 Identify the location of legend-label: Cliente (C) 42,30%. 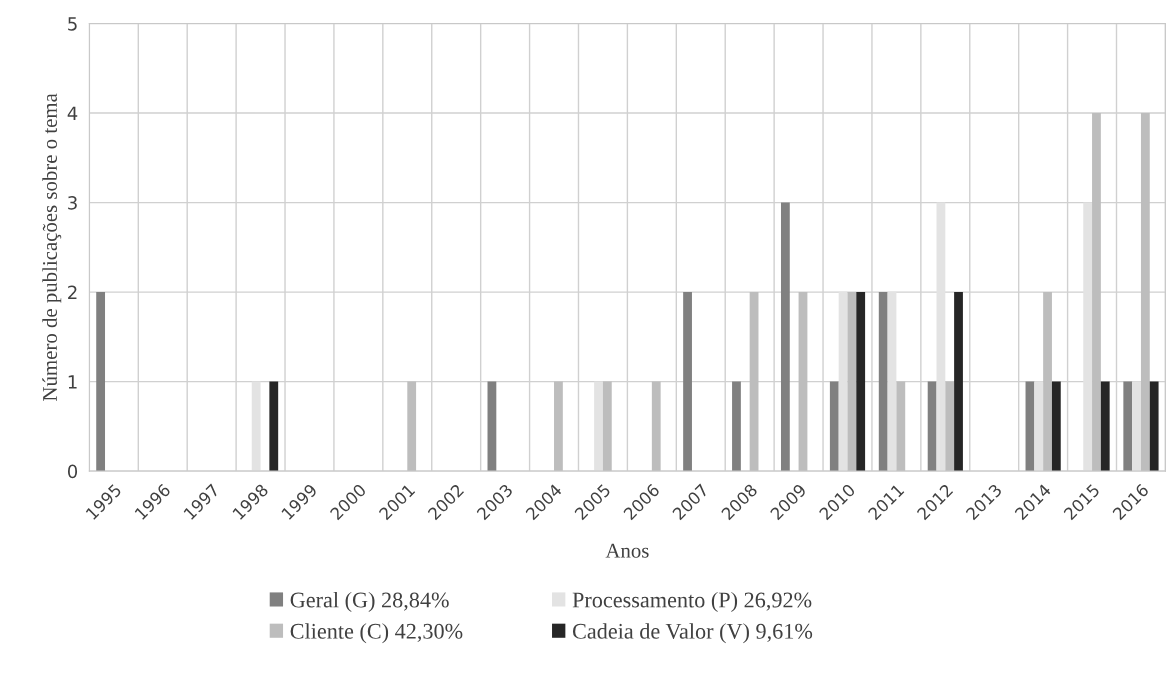
(376, 633).